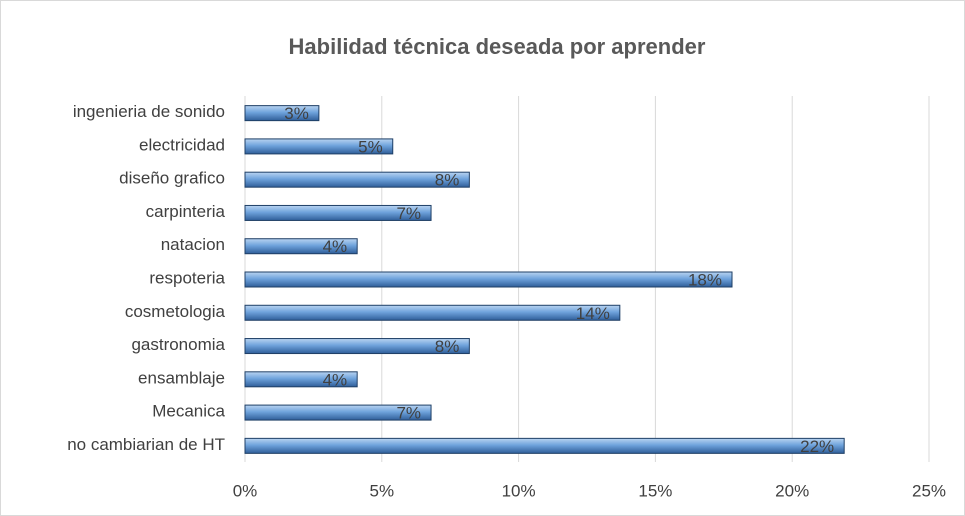 The image size is (965, 516). What do you see at coordinates (172, 178) in the screenshot?
I see `y-tick-label: diseño grafico` at bounding box center [172, 178].